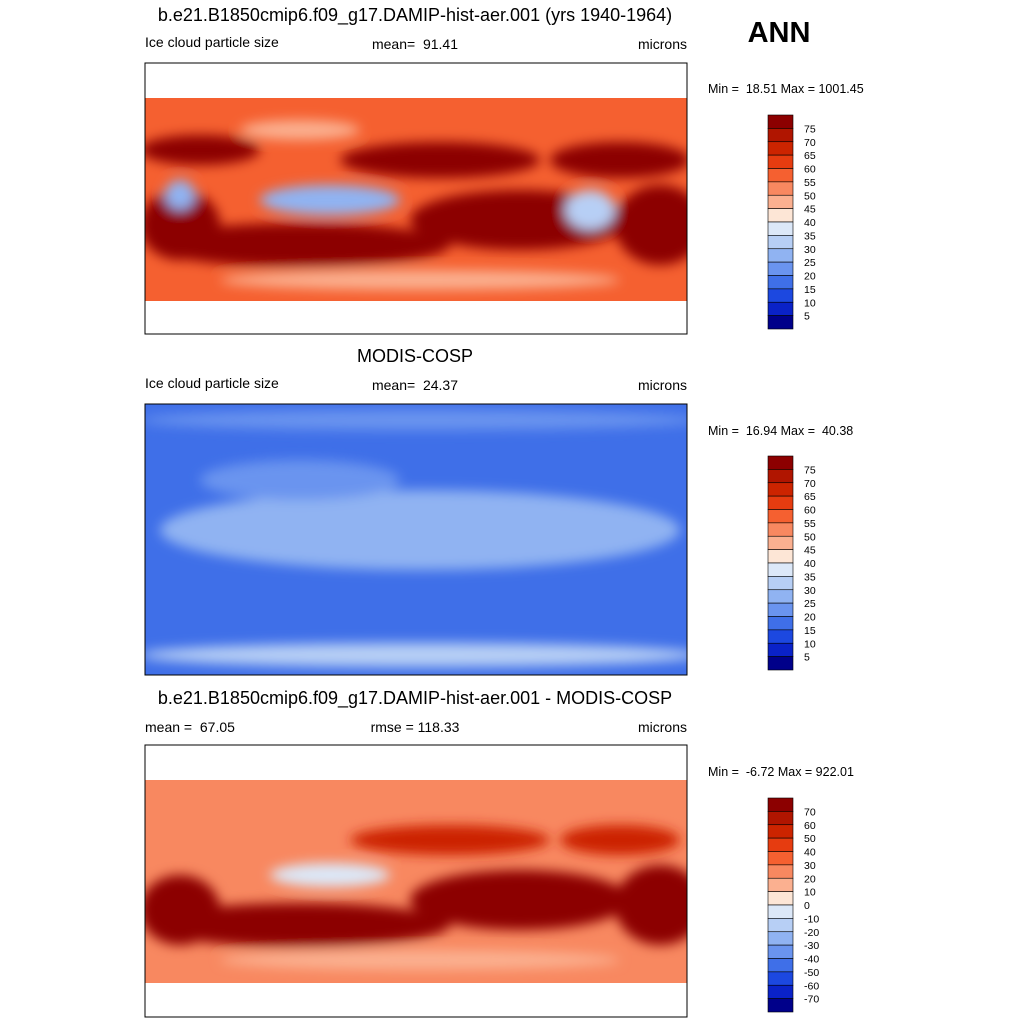 The image size is (1024, 1024). I want to click on colorbar-label: 5, so click(807, 317).